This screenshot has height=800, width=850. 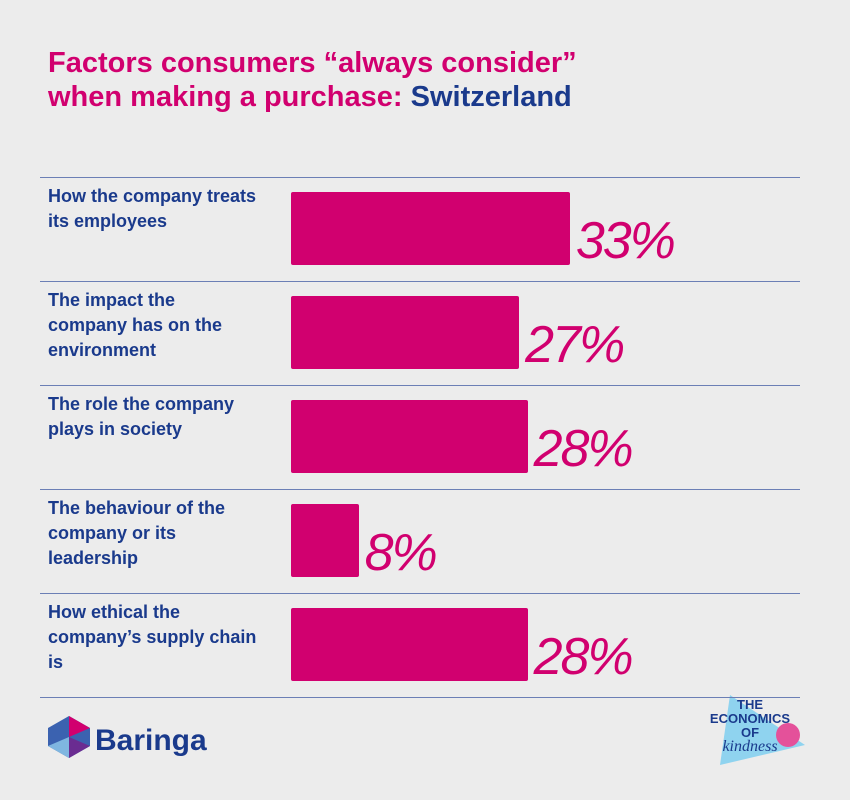 What do you see at coordinates (762, 730) in the screenshot?
I see `badge-shape` at bounding box center [762, 730].